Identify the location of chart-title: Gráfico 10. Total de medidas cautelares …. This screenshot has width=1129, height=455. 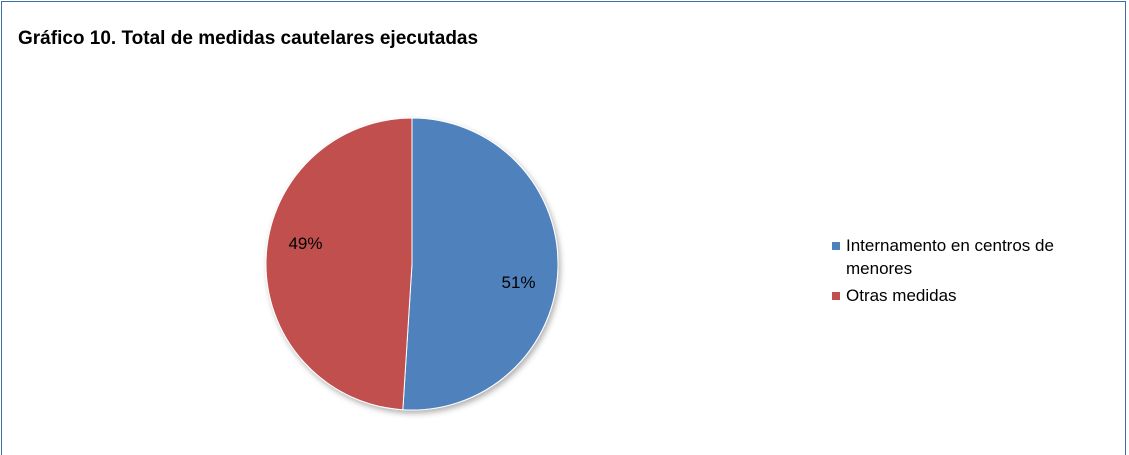
(248, 38).